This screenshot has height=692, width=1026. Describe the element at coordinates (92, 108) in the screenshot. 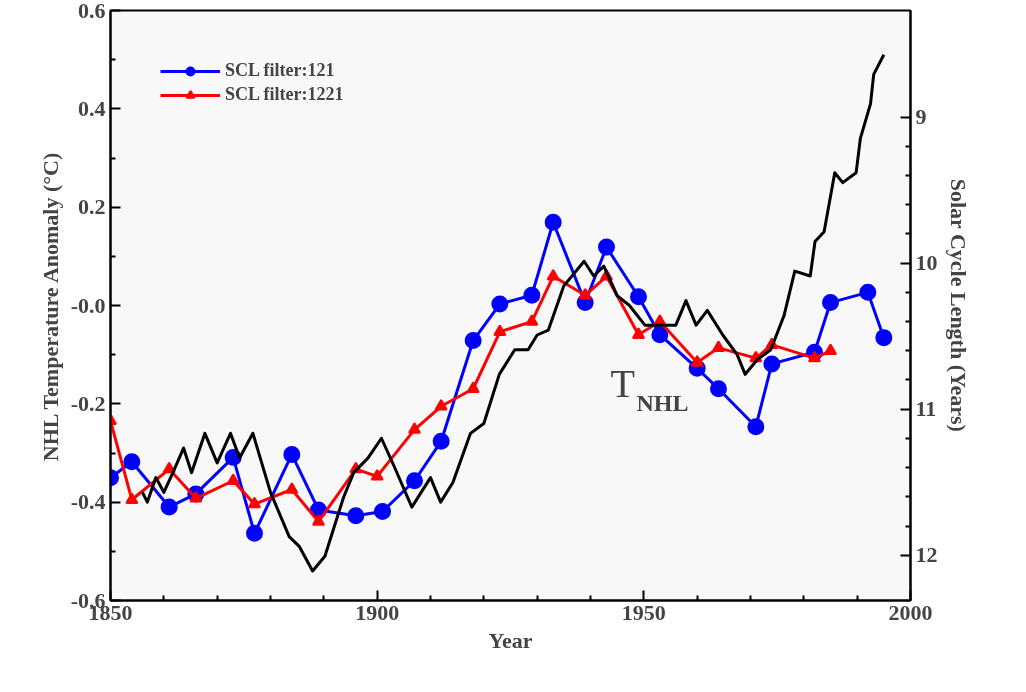

I see `y-tick-label: 0.4` at that location.